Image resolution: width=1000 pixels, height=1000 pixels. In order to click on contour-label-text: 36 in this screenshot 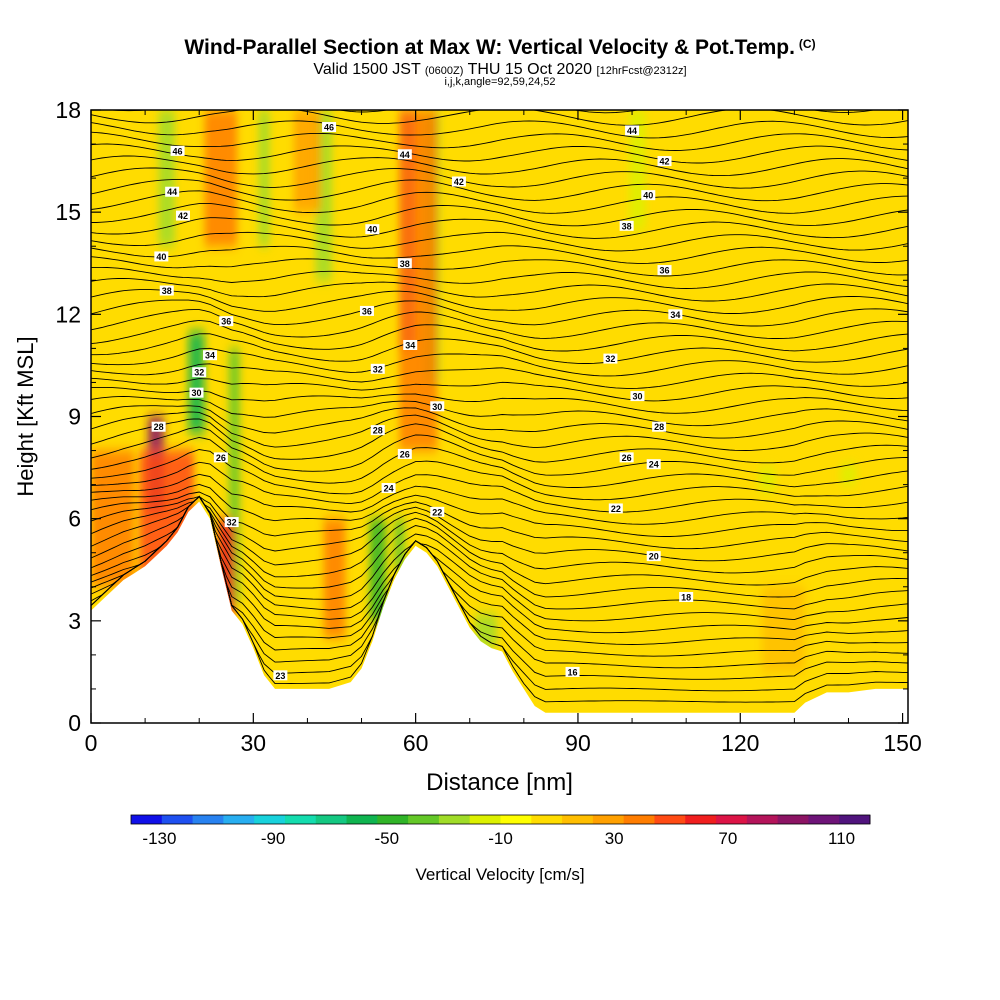, I will do `click(226, 322)`.